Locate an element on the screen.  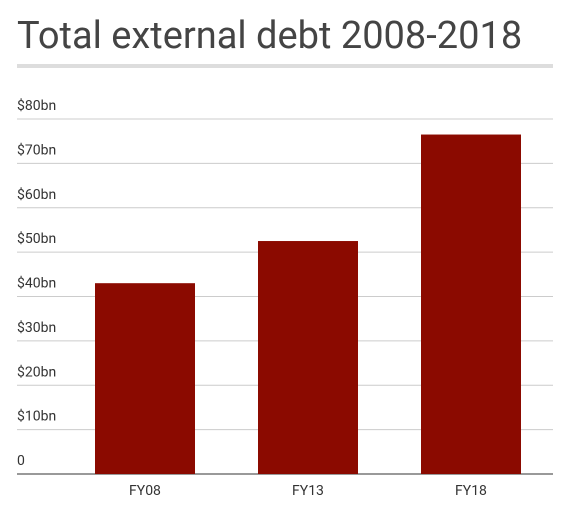
y-tick-label: $30bn is located at coordinates (36, 327).